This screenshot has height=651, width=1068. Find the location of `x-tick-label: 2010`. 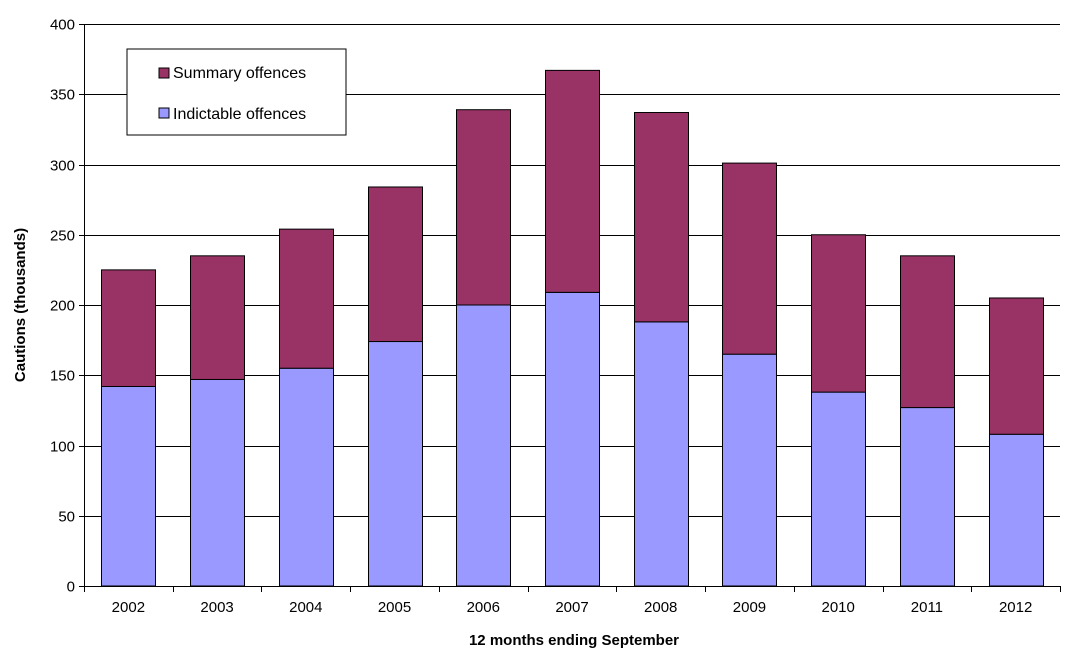

x-tick-label: 2010 is located at coordinates (837, 607).